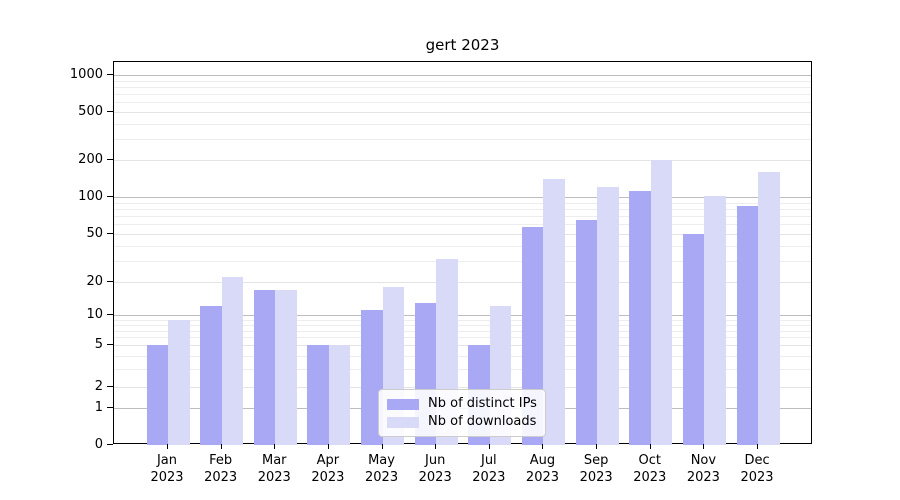 Image resolution: width=900 pixels, height=500 pixels. Describe the element at coordinates (650, 469) in the screenshot. I see `x-tick-label: Oct 2023` at that location.